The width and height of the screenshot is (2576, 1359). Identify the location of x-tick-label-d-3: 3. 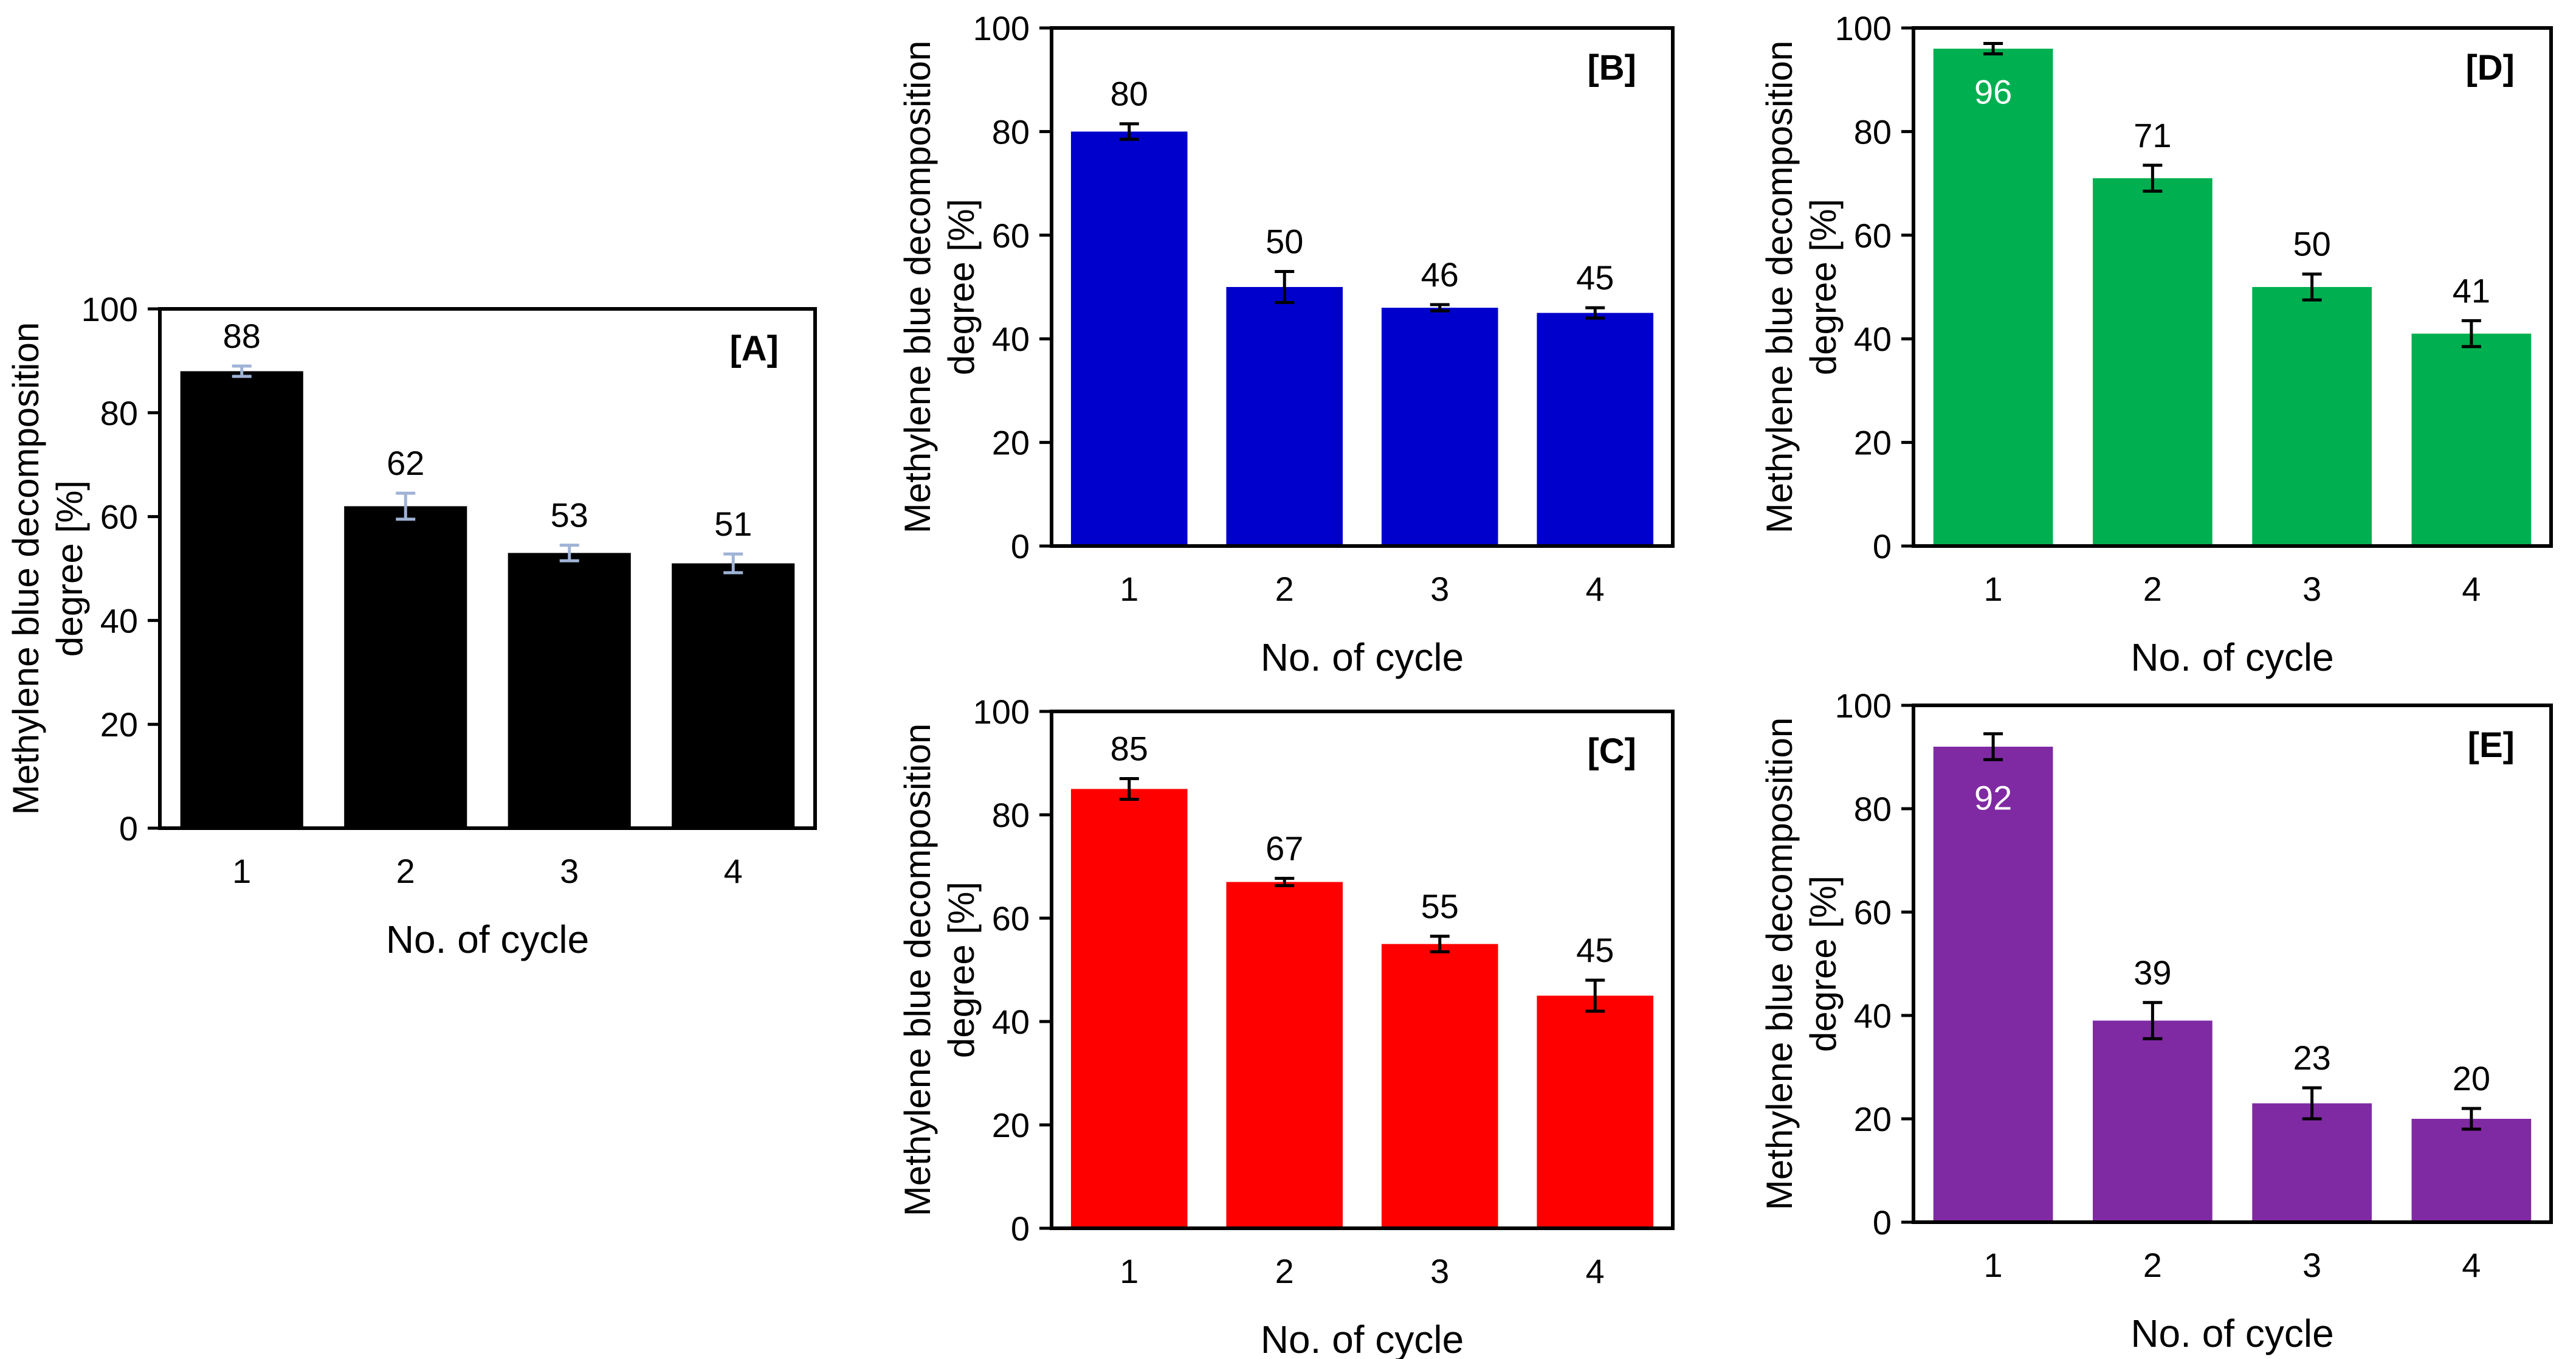
(2311, 589).